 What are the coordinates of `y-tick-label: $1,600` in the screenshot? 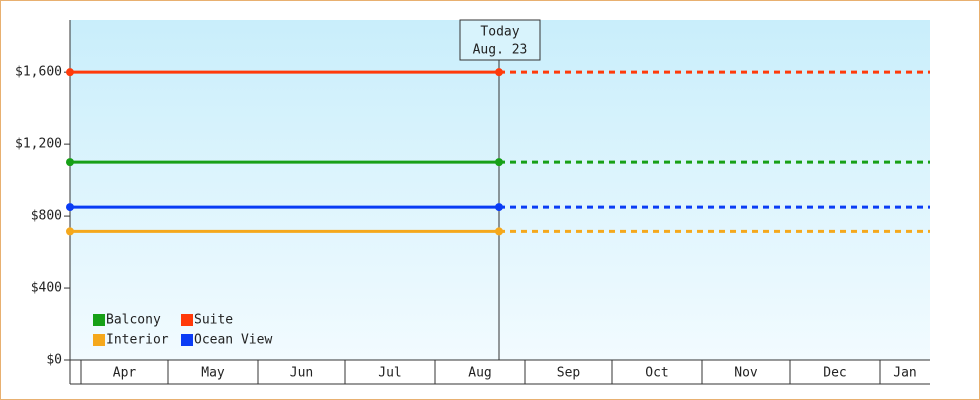 It's located at (38, 72).